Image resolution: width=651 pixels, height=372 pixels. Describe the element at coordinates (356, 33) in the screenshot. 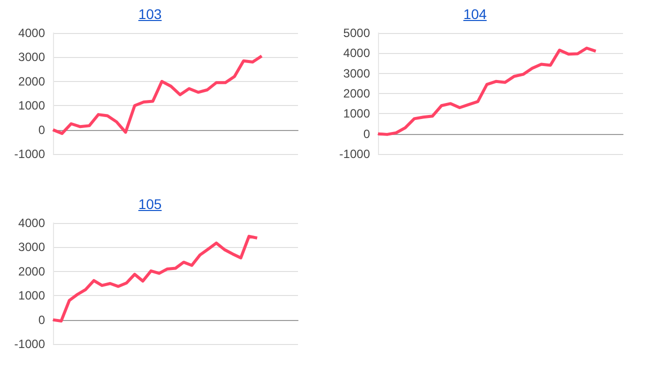

I see `y-tick-label: 5000` at that location.